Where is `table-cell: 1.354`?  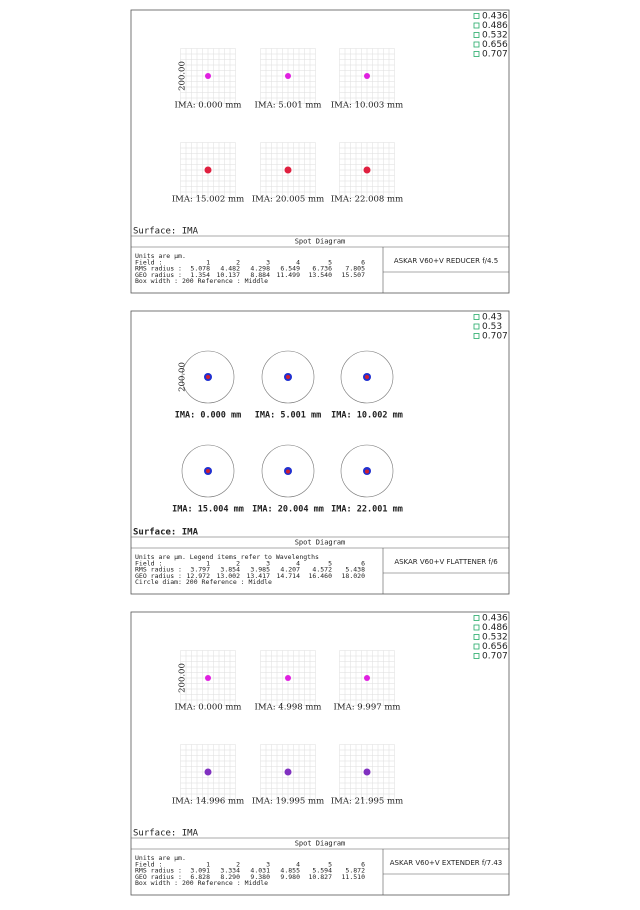
table-cell: 1.354 is located at coordinates (200, 275).